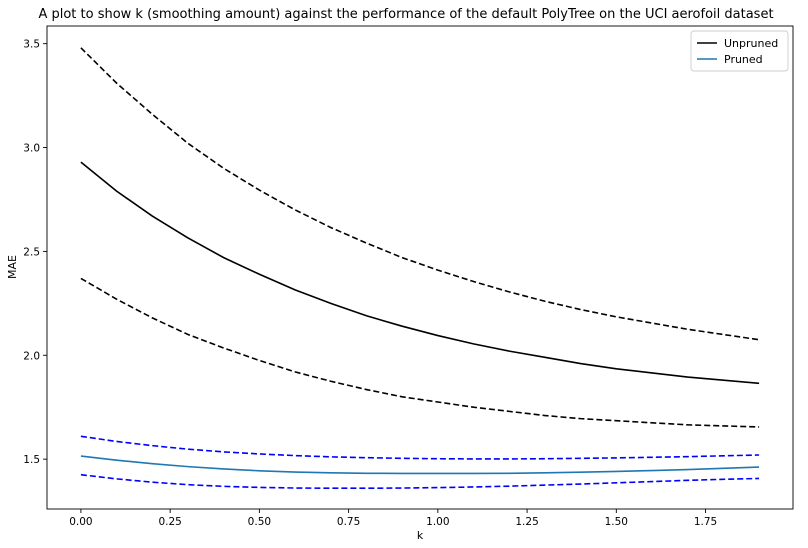 This screenshot has width=808, height=548. What do you see at coordinates (80, 522) in the screenshot?
I see `x-tick-label: 0.00` at bounding box center [80, 522].